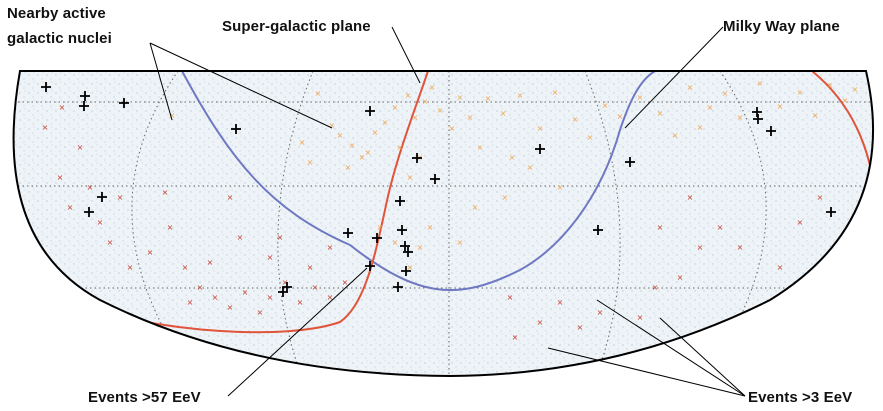 The image size is (883, 411). What do you see at coordinates (144, 397) in the screenshot?
I see `label-events-high: Events >57 EeV` at bounding box center [144, 397].